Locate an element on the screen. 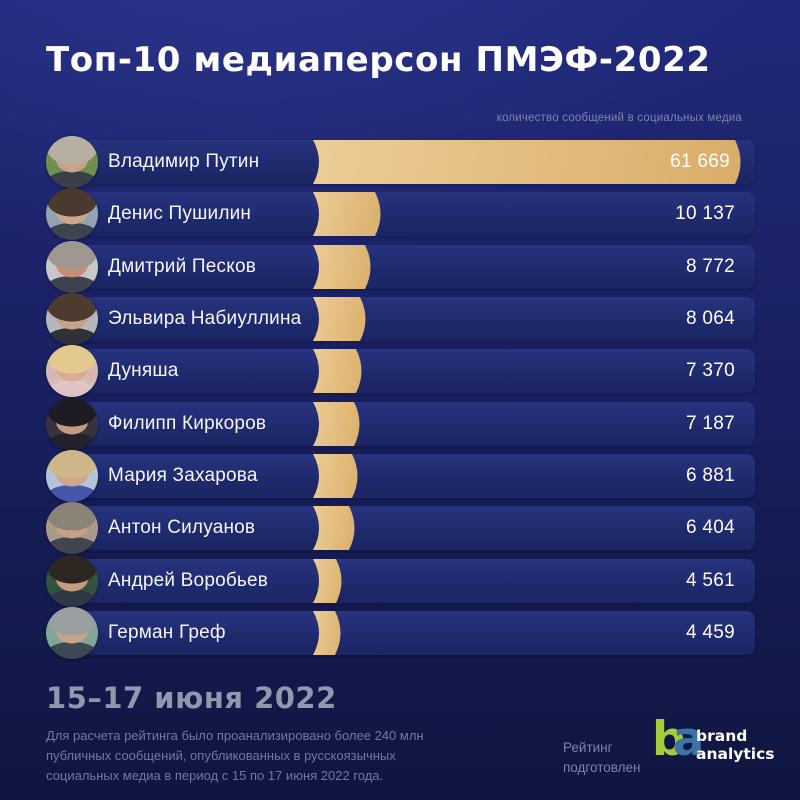 This screenshot has width=800, height=800. chart-row: Дмитрий Песков 8 772 is located at coordinates (400, 267).